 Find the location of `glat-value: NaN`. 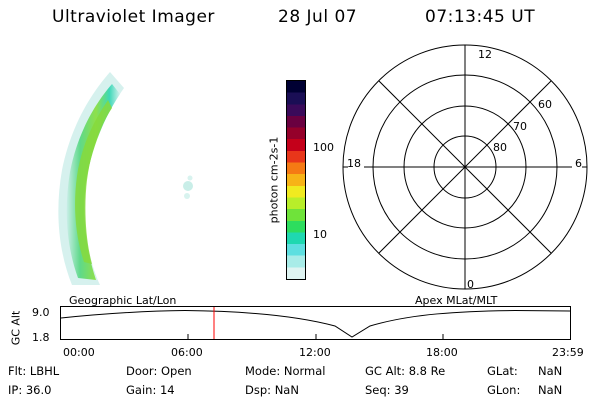

glat-value: NaN is located at coordinates (550, 371).